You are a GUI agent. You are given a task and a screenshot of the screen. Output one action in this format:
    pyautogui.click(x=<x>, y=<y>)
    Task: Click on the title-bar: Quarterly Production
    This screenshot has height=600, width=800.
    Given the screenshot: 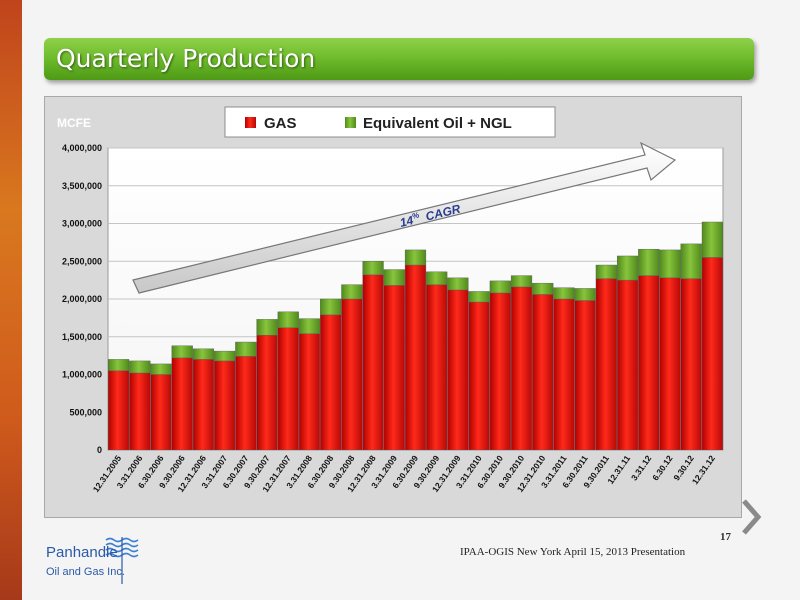 What is the action you would take?
    pyautogui.click(x=399, y=59)
    